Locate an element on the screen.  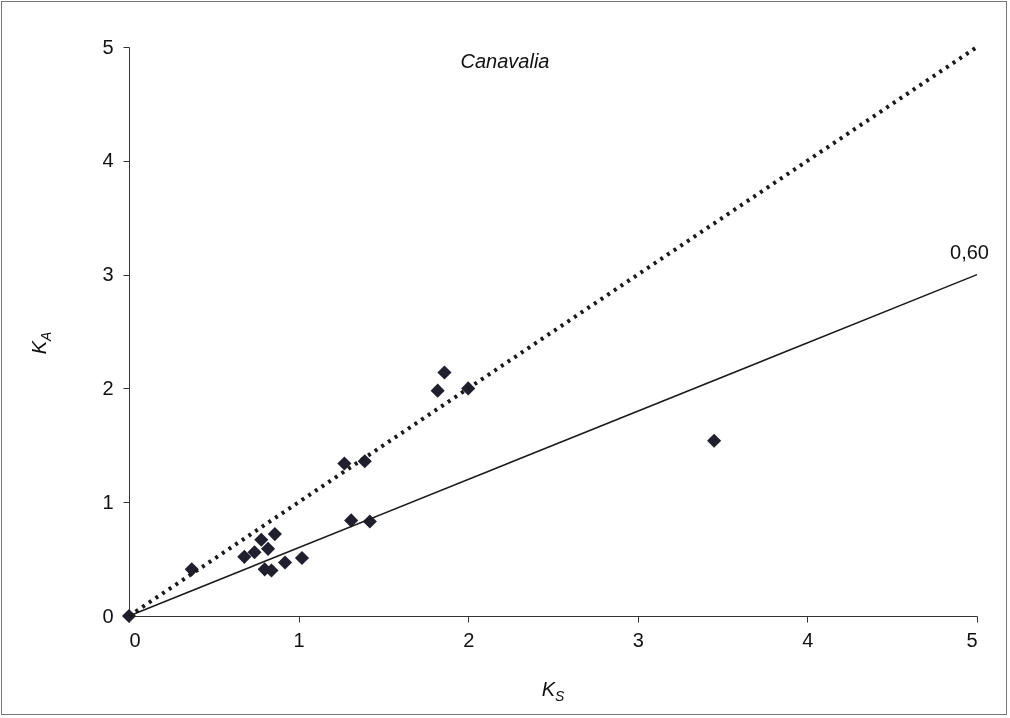
x-tick-label: 4 is located at coordinates (808, 639).